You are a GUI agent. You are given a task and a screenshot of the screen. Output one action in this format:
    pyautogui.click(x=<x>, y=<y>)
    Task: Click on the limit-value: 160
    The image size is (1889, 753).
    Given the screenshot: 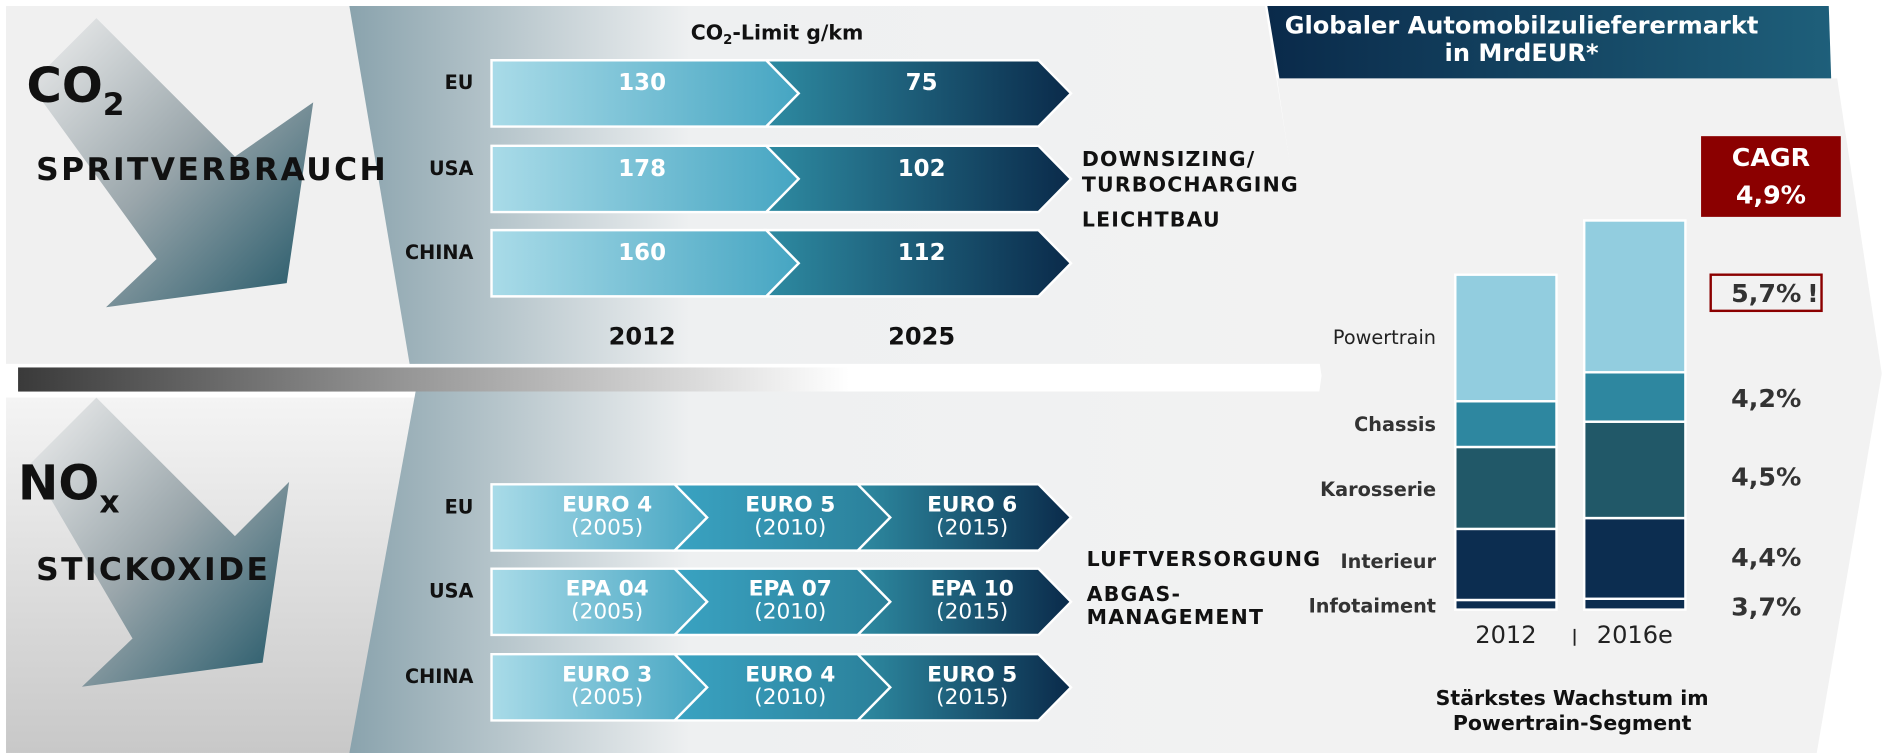 What is the action you would take?
    pyautogui.click(x=642, y=253)
    